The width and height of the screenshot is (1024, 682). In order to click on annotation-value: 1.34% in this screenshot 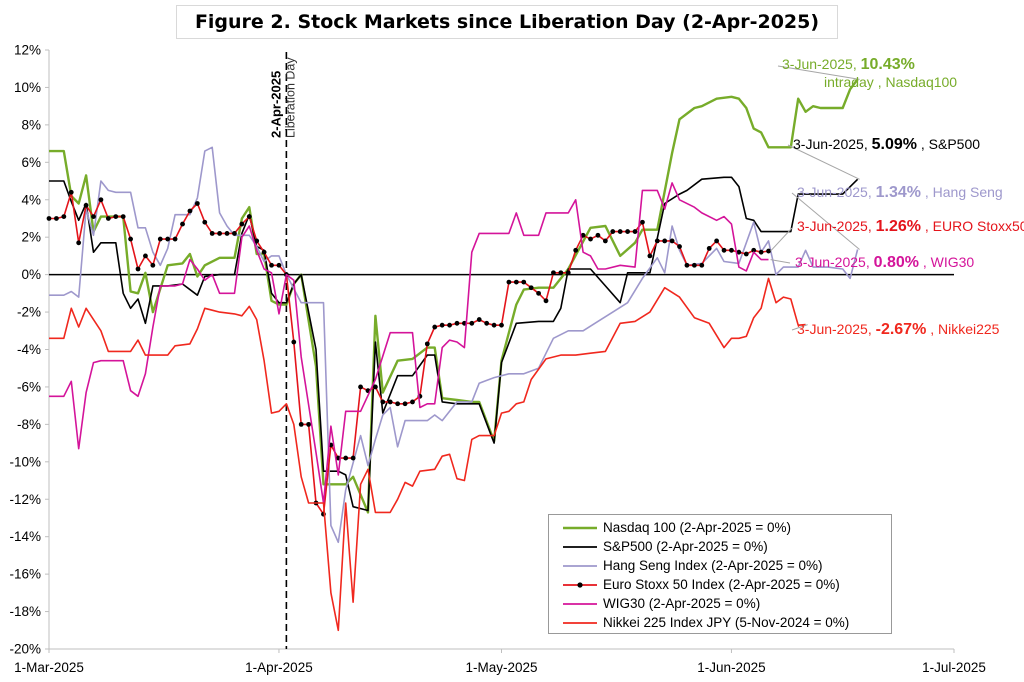, I will do `click(898, 192)`.